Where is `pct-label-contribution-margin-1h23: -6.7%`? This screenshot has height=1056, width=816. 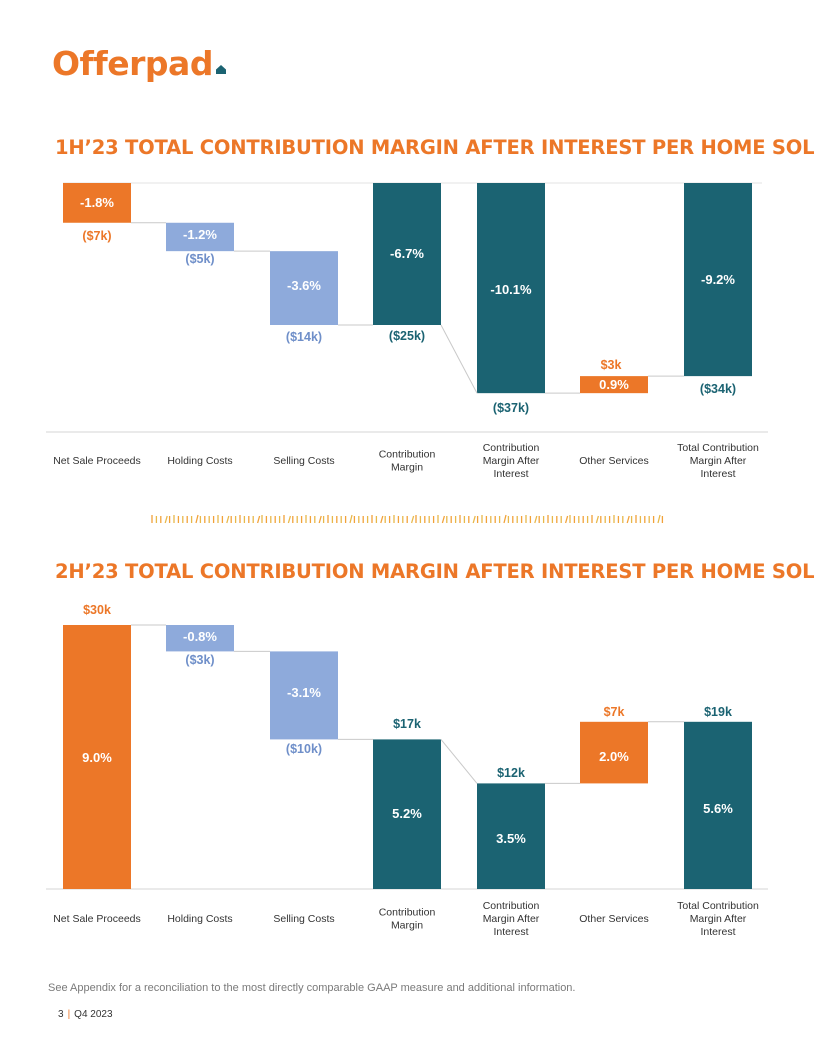
pct-label-contribution-margin-1h23: -6.7% is located at coordinates (407, 253).